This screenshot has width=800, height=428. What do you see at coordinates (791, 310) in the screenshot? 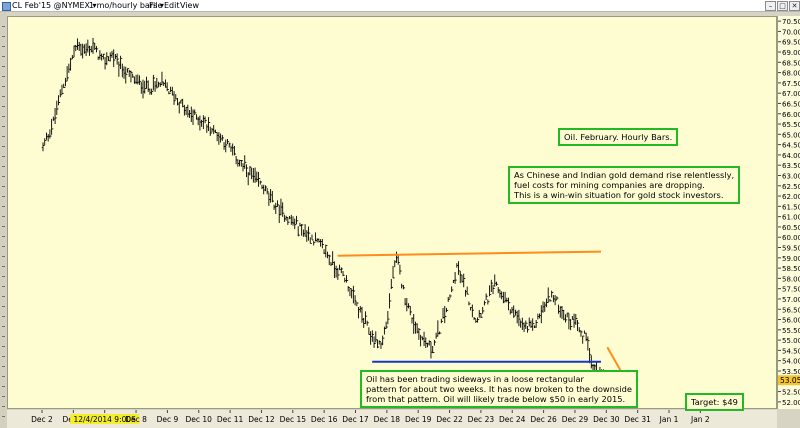
I see `y-tick-label: 56.50` at bounding box center [791, 310].